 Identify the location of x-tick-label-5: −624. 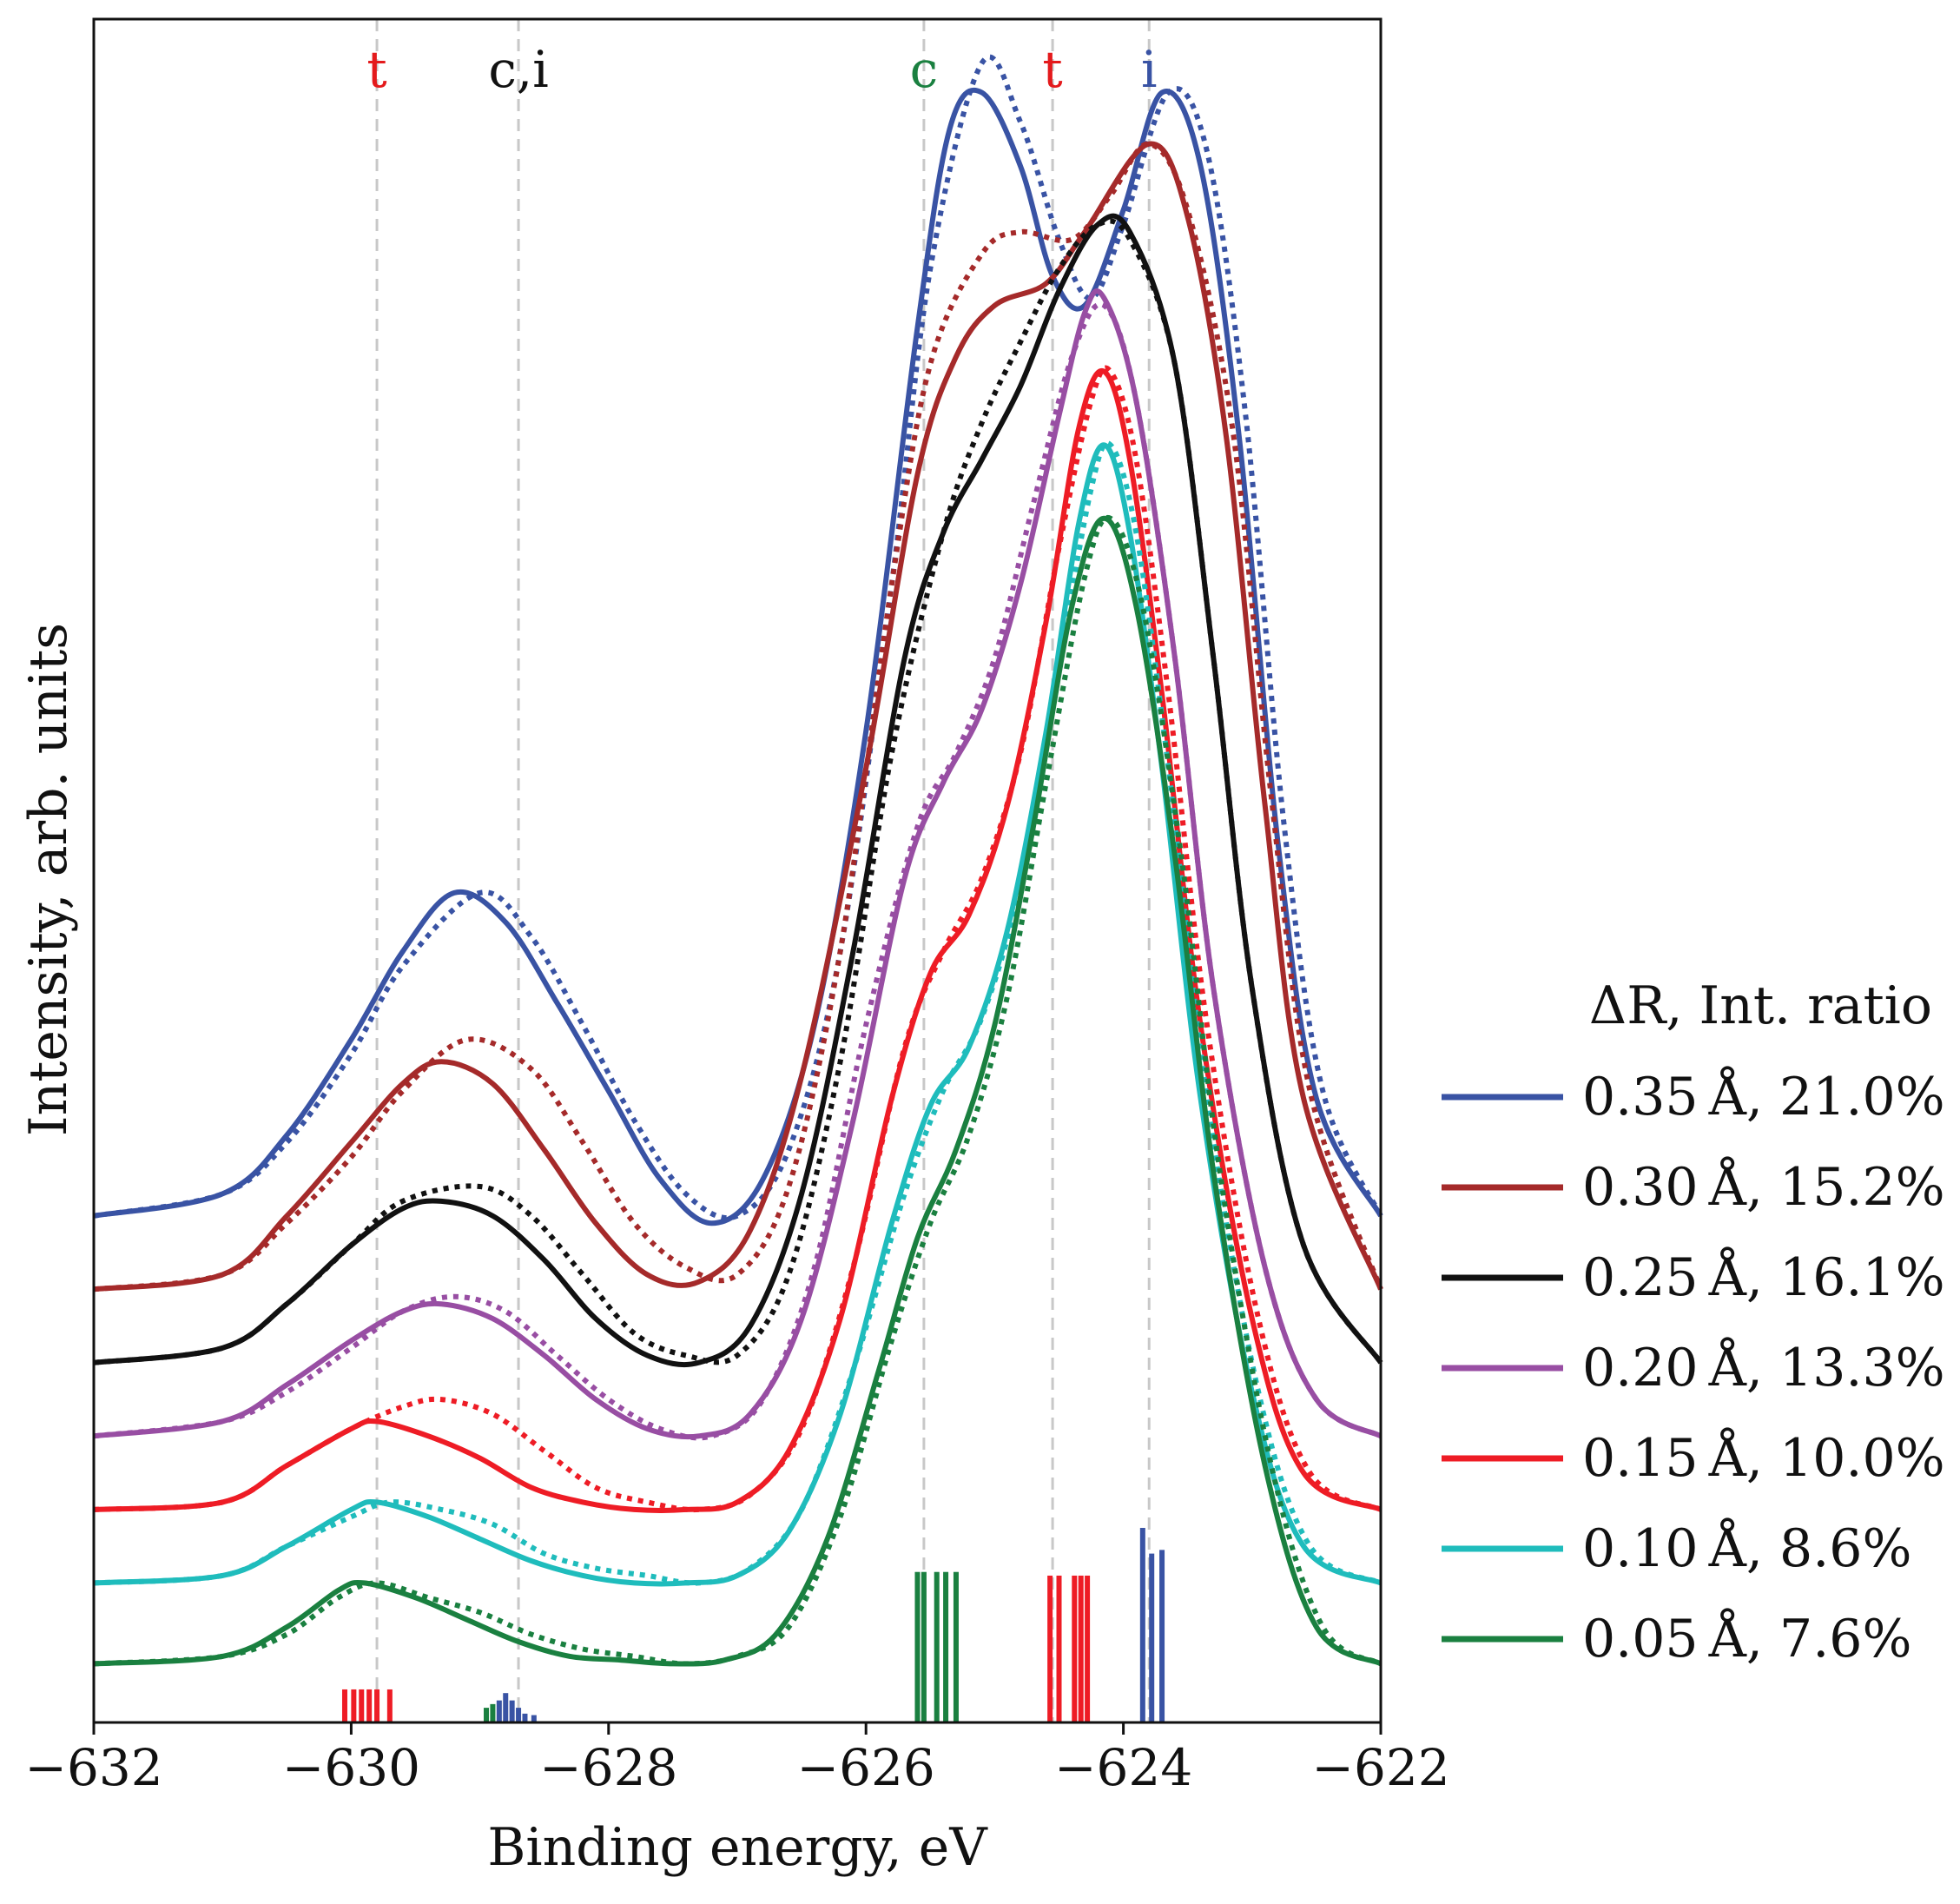
(1123, 1767).